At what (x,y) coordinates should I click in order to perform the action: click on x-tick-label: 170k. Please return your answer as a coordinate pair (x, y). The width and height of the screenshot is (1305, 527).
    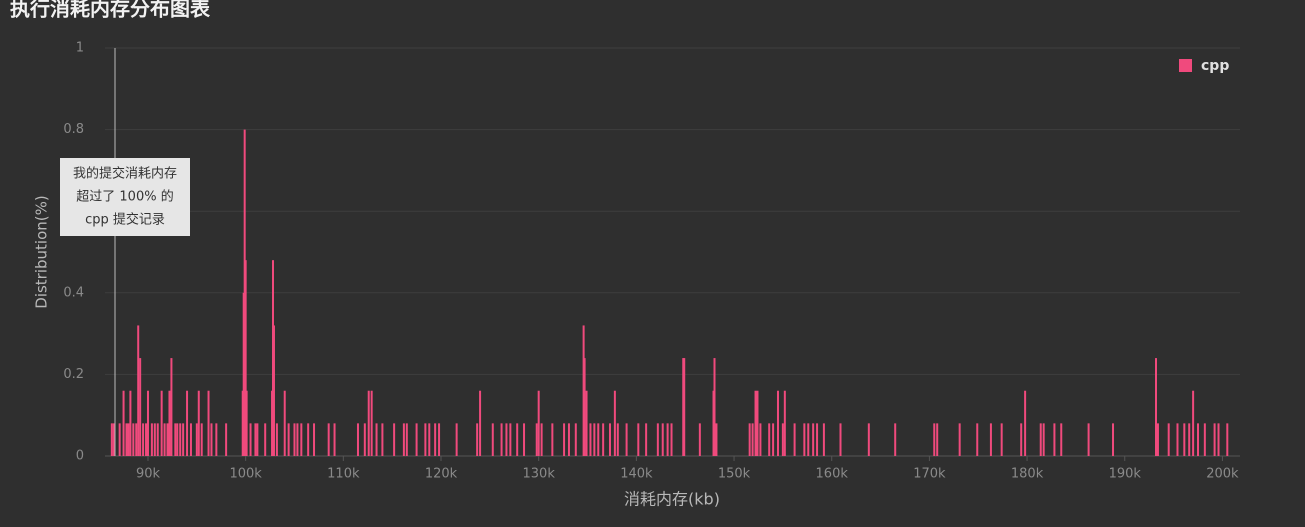
    Looking at the image, I should click on (929, 474).